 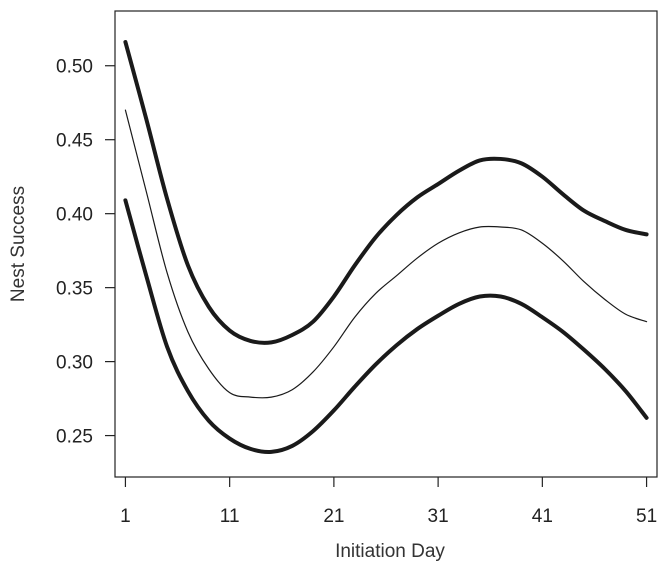 What do you see at coordinates (230, 516) in the screenshot?
I see `x-tick-label: 11` at bounding box center [230, 516].